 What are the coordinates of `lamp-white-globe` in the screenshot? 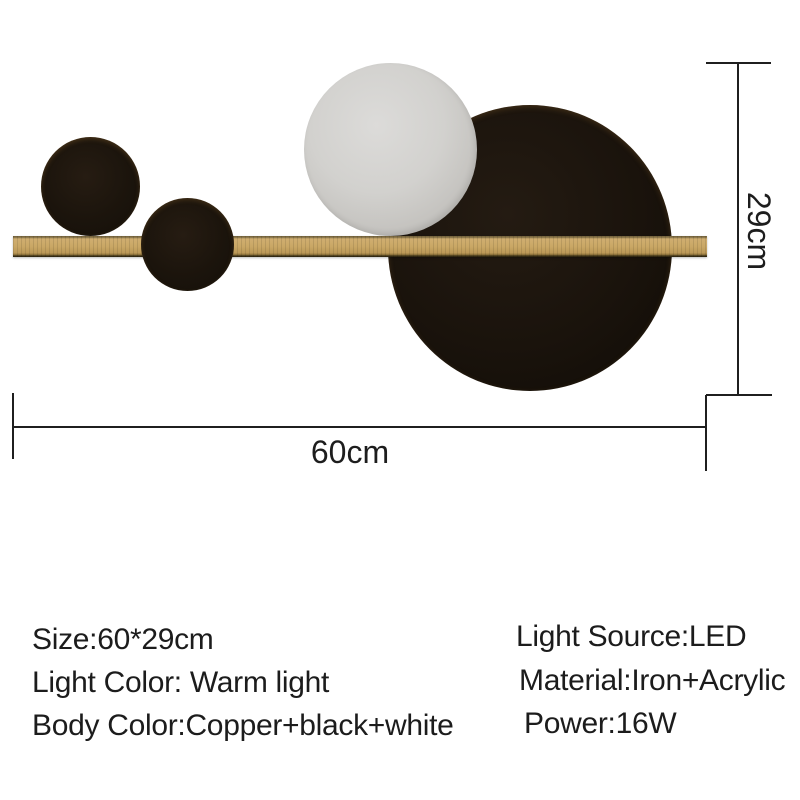 It's located at (390, 149).